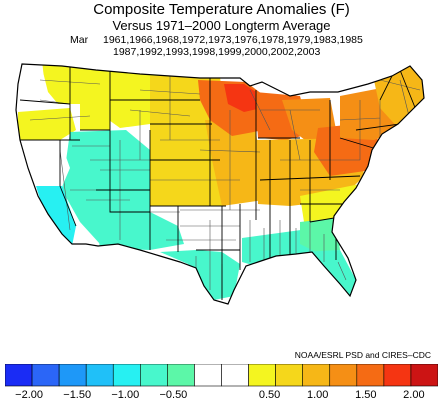  What do you see at coordinates (414, 395) in the screenshot?
I see `colorbar-tick-label: 2.00` at bounding box center [414, 395].